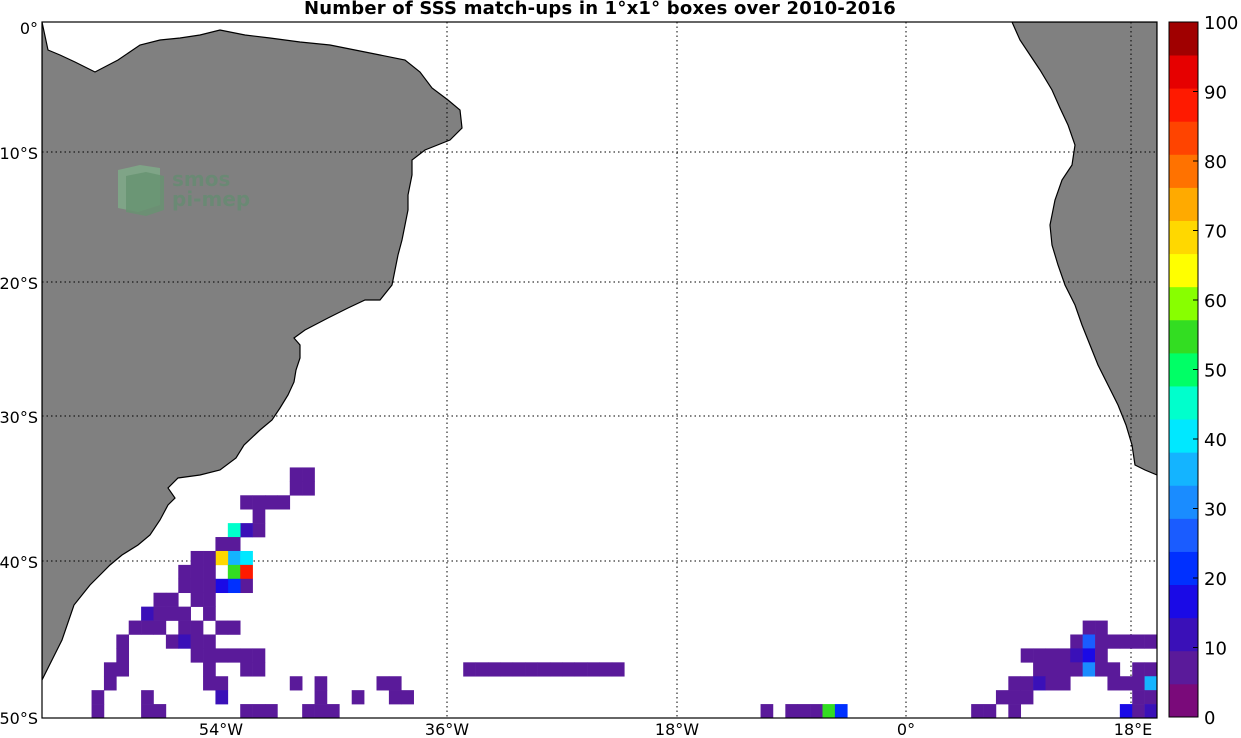 This screenshot has width=1241, height=738. Describe the element at coordinates (1221, 23) in the screenshot. I see `colorbar-tick-label: 100` at that location.